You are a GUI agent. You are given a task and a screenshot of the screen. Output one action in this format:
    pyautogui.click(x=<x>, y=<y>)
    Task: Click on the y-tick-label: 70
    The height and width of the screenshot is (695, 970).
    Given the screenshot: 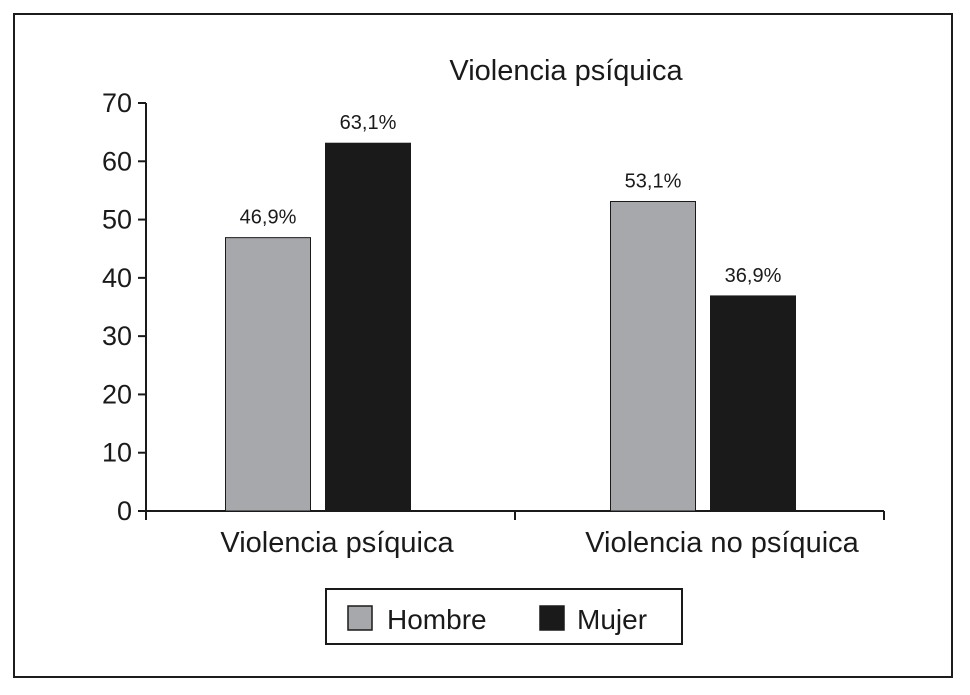 What is the action you would take?
    pyautogui.click(x=117, y=103)
    